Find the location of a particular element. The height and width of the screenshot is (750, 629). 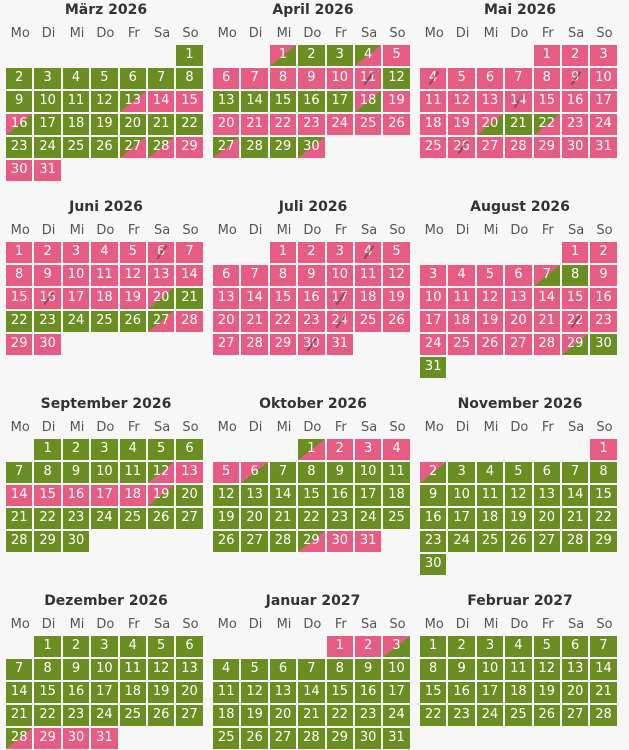

day-cell: 8 is located at coordinates (19, 275).